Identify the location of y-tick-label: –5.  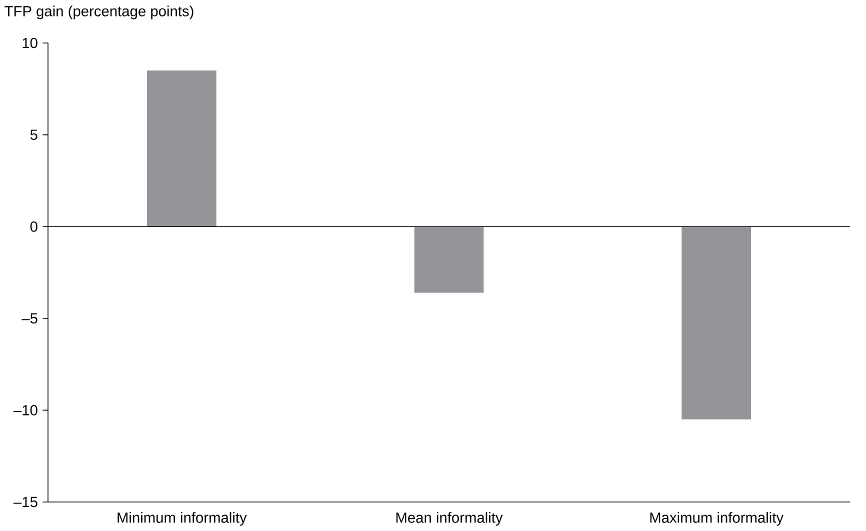
(30, 318).